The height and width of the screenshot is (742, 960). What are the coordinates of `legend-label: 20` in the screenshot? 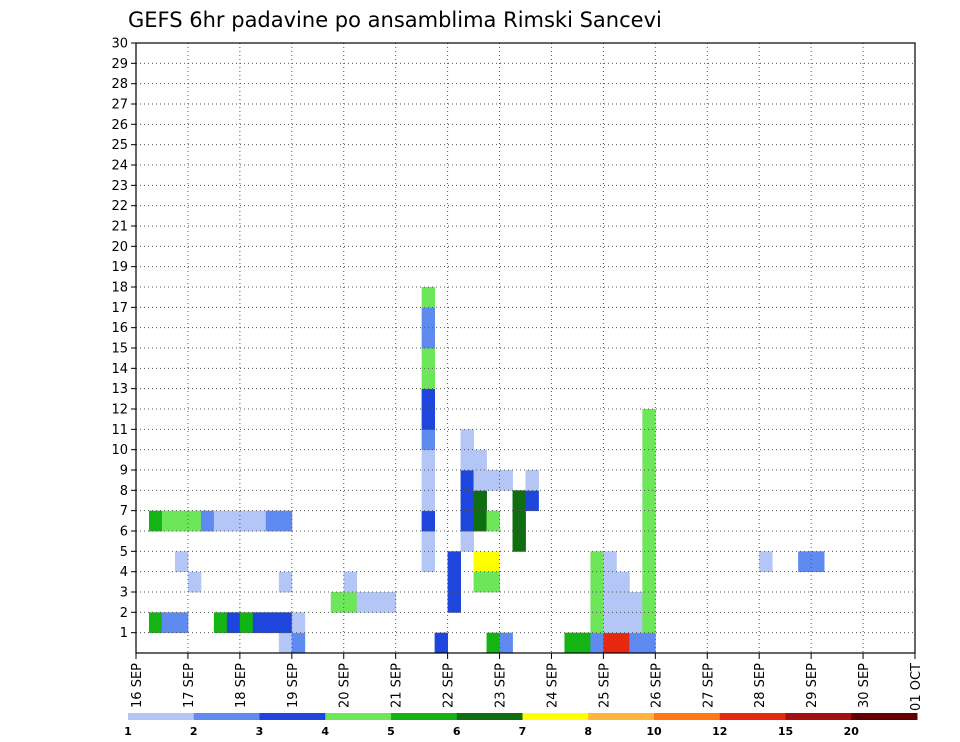 It's located at (852, 731).